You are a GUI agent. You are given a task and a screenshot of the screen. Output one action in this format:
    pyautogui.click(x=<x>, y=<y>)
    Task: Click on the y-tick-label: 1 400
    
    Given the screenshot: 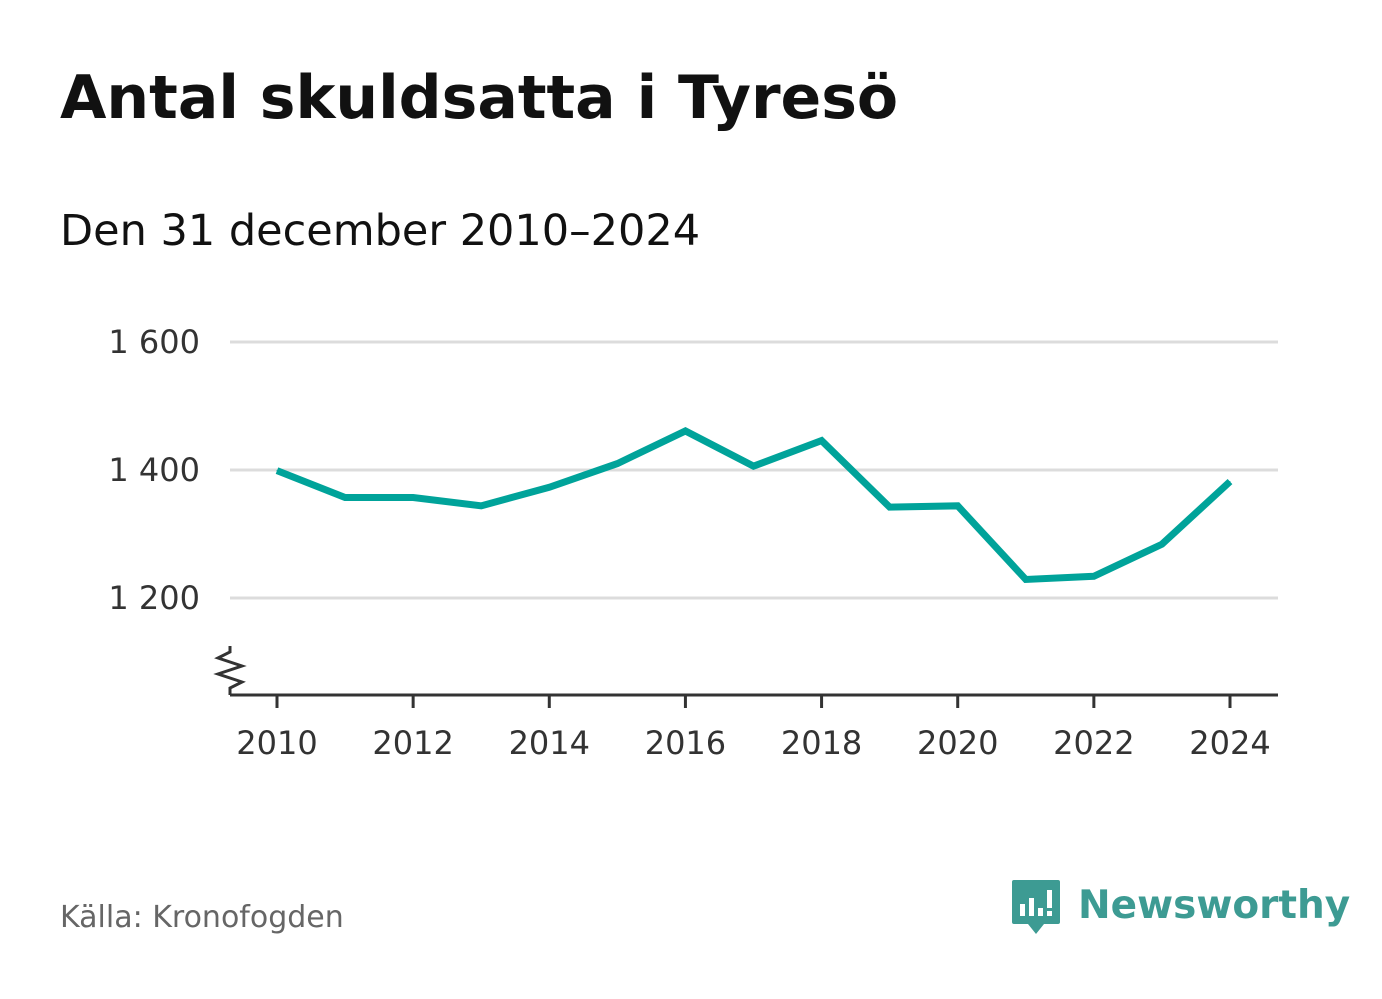 What is the action you would take?
    pyautogui.click(x=154, y=470)
    